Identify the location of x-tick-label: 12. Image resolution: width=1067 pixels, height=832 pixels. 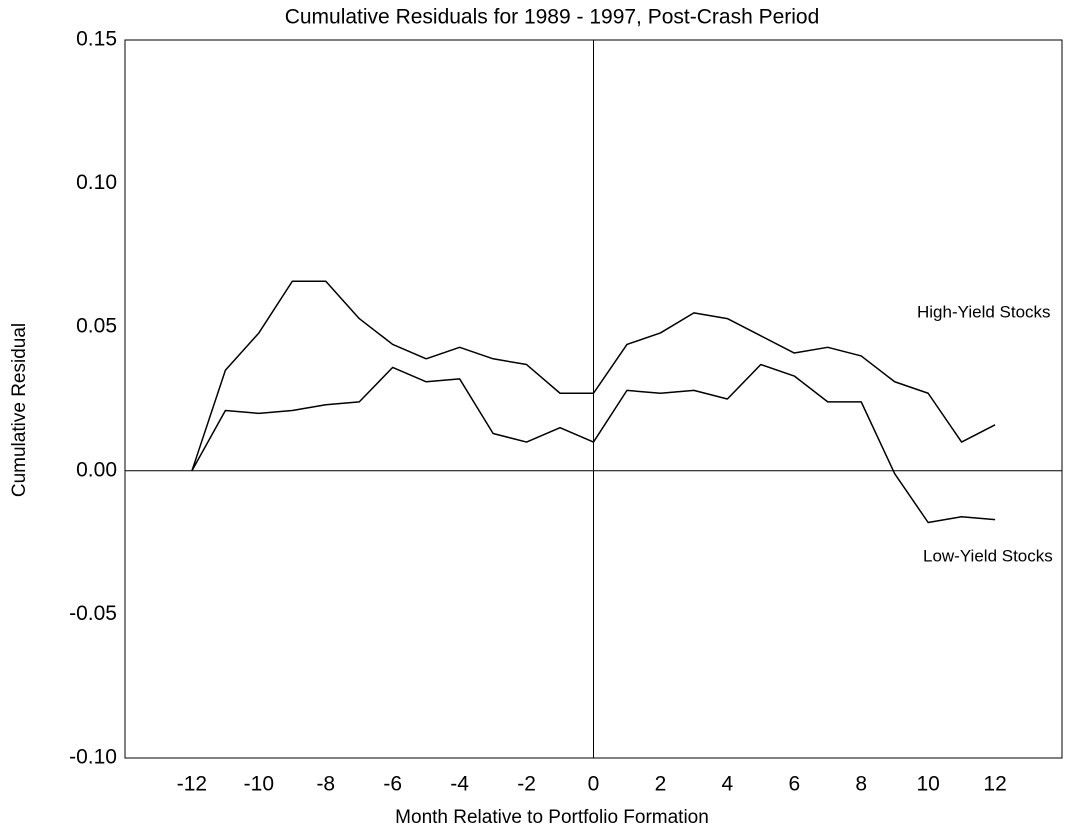
(994, 784).